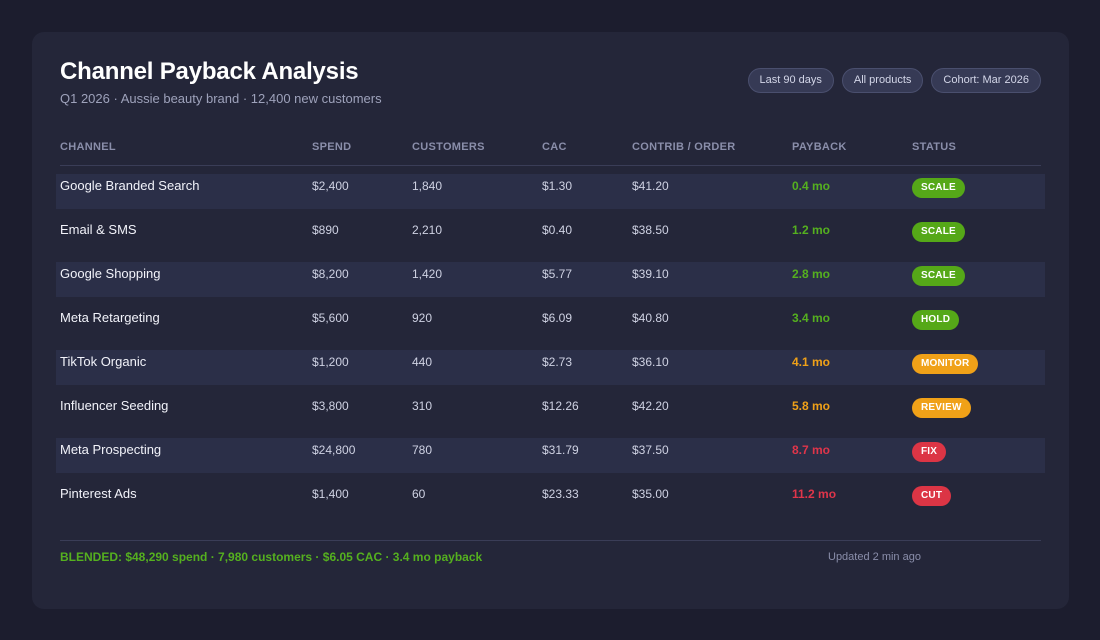 Image resolution: width=1100 pixels, height=640 pixels. Describe the element at coordinates (945, 364) in the screenshot. I see `status-badge: MONITOR` at that location.